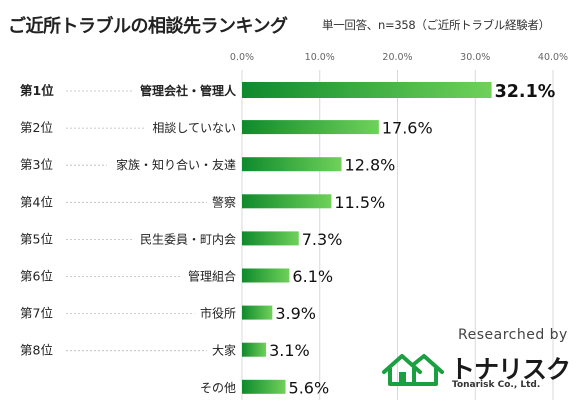  I want to click on value-label: 7.3%, so click(322, 239).